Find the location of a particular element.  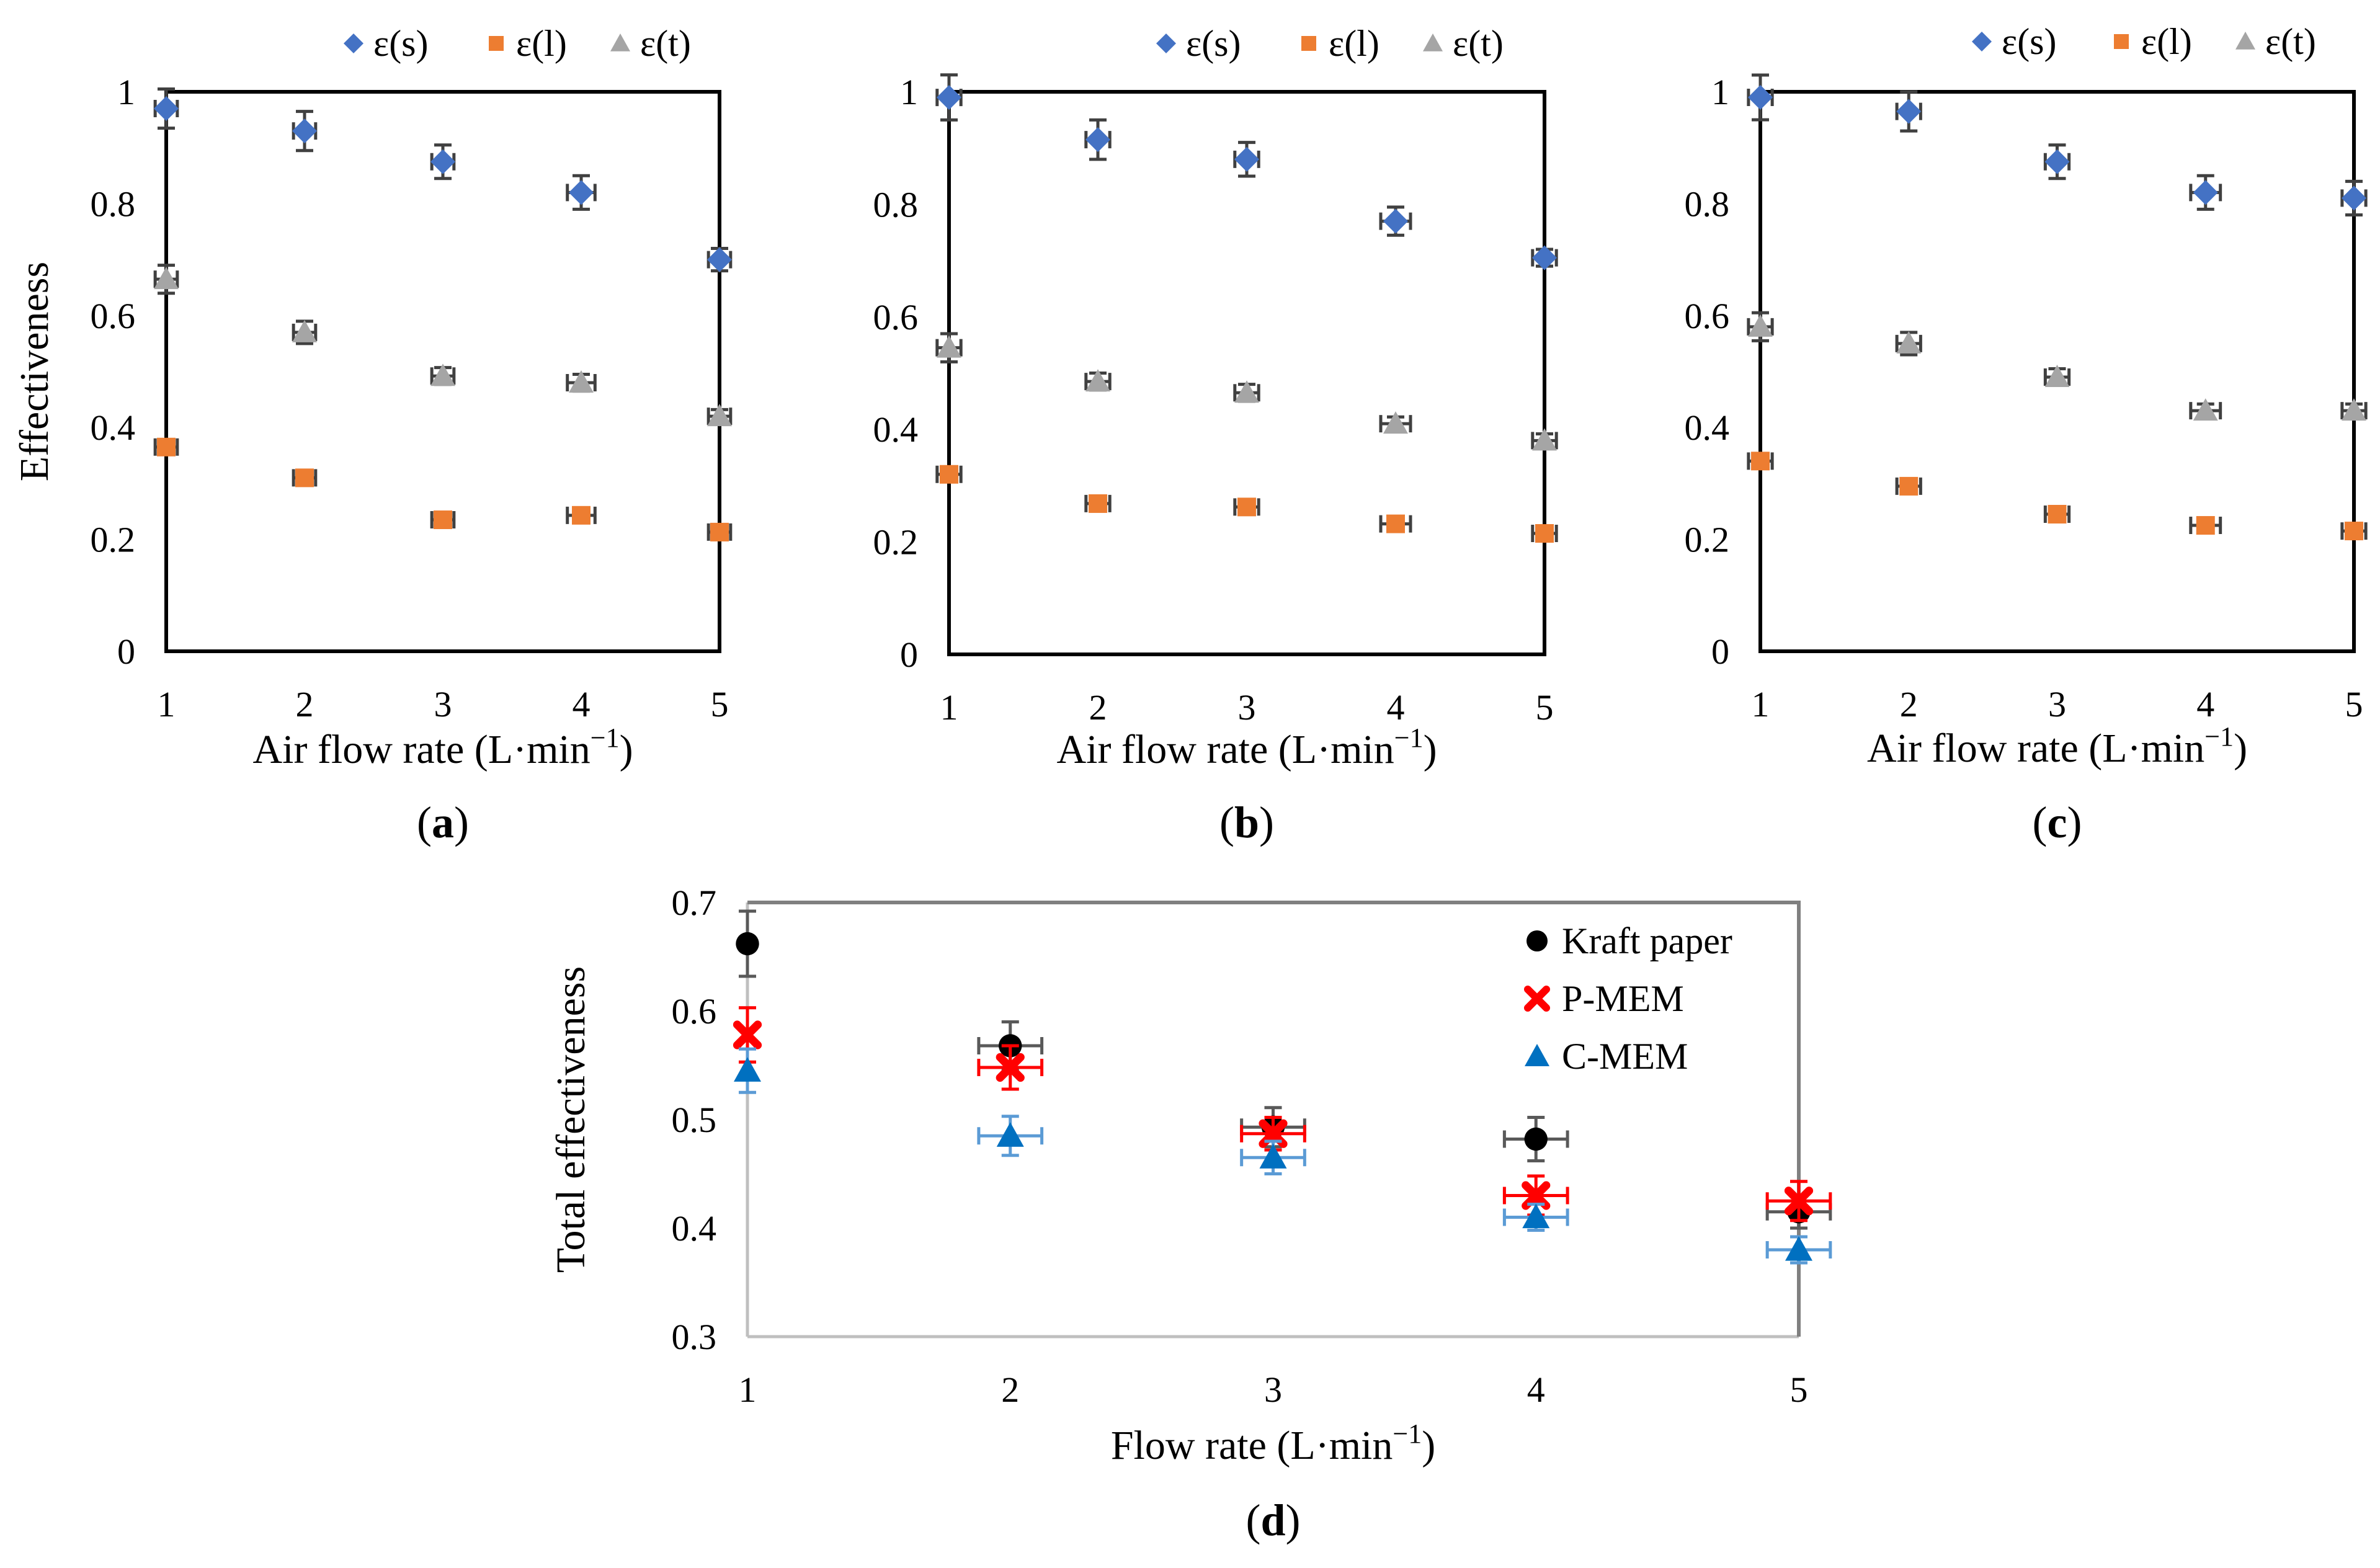

y-axis-label: Total effectiveness is located at coordinates (571, 1119).